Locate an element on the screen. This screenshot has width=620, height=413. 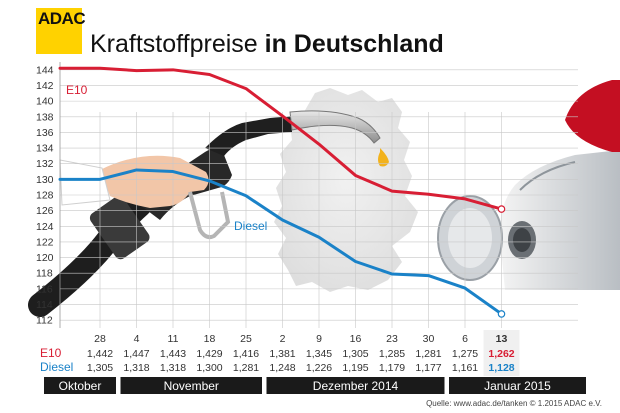
x-tick-label: 9 is located at coordinates (319, 339).